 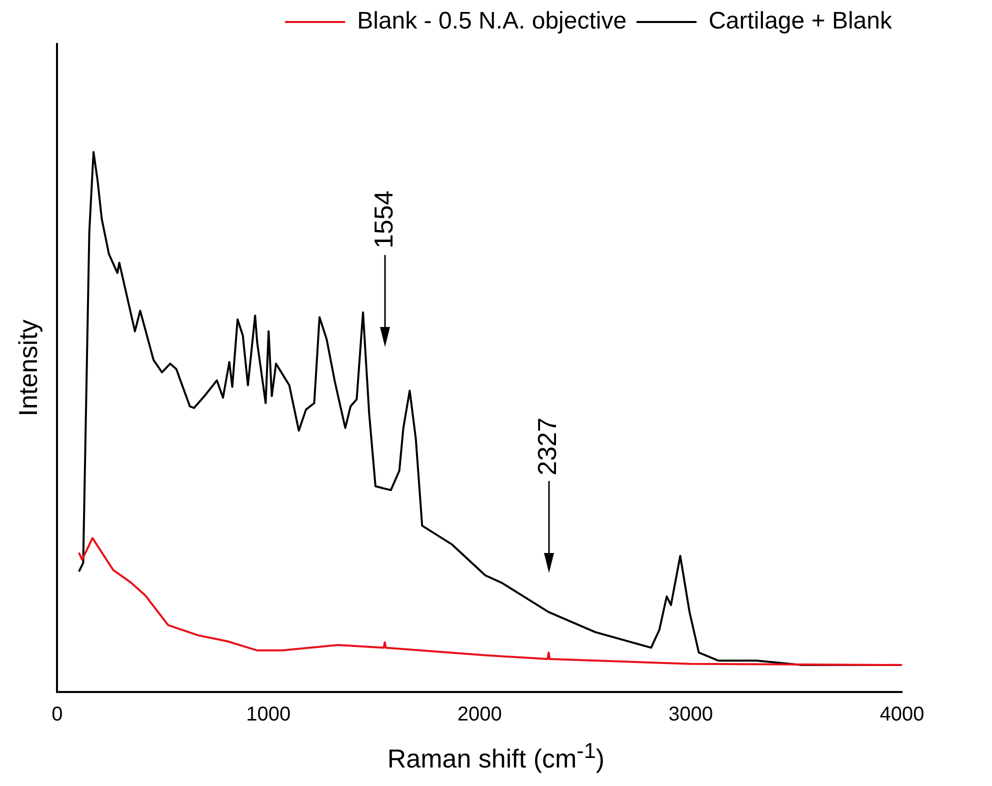 I want to click on x-tick-label: 2000, so click(x=479, y=715).